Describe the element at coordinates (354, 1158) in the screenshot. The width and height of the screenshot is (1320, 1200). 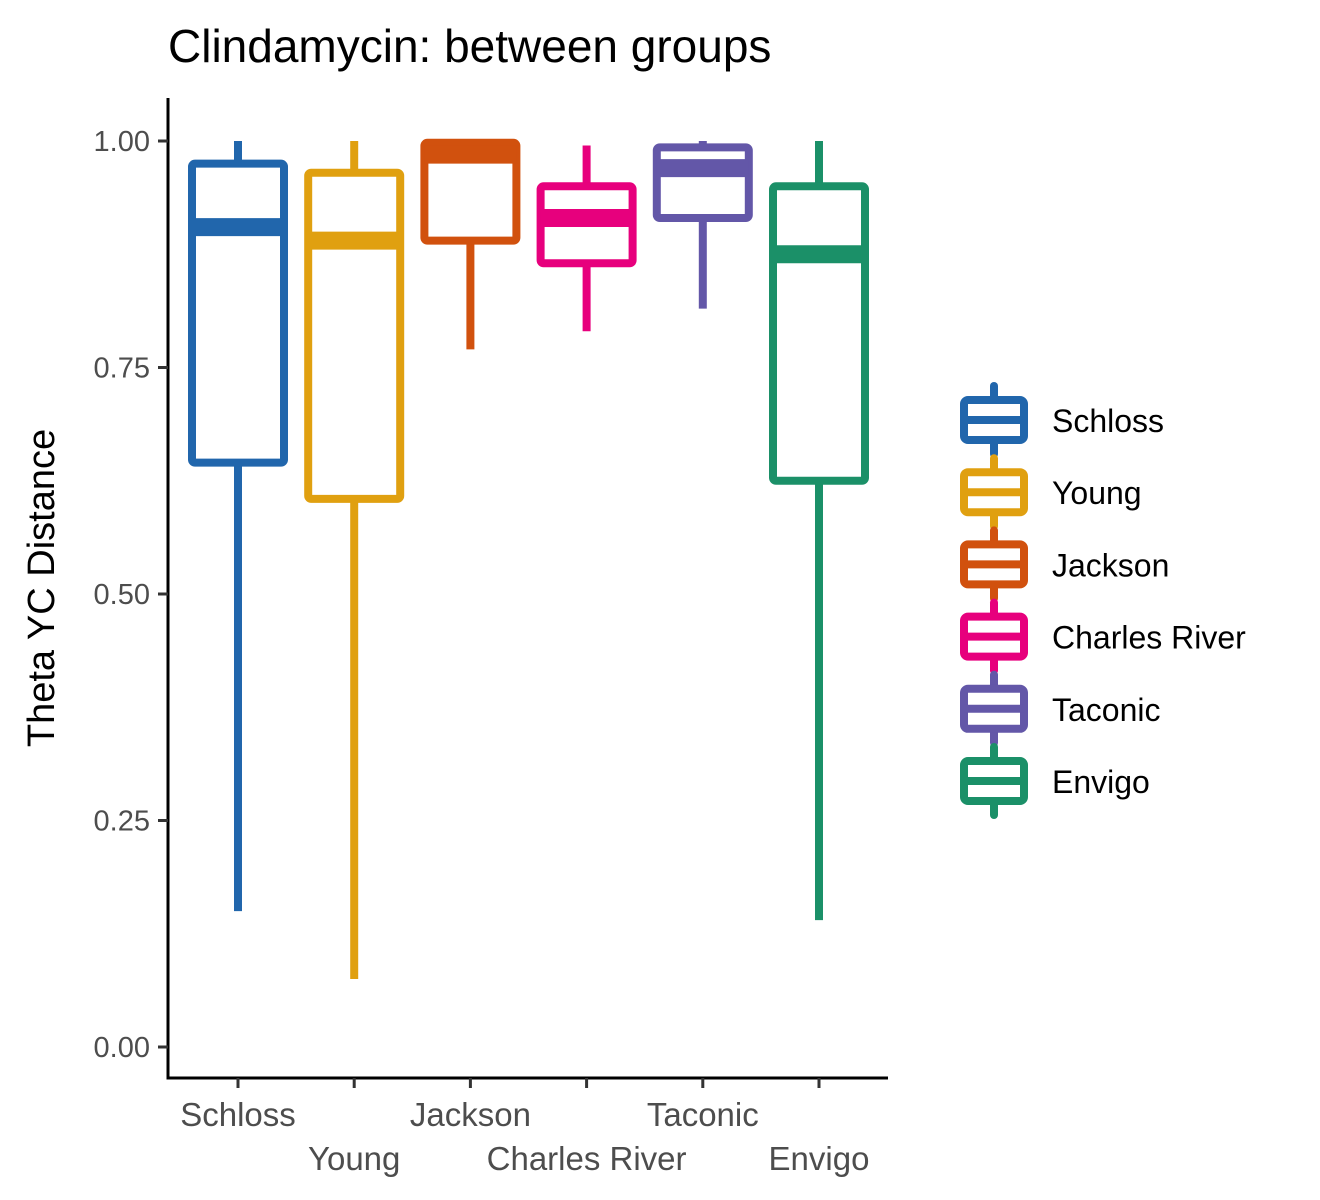
I see `x-tick-label: Young` at that location.